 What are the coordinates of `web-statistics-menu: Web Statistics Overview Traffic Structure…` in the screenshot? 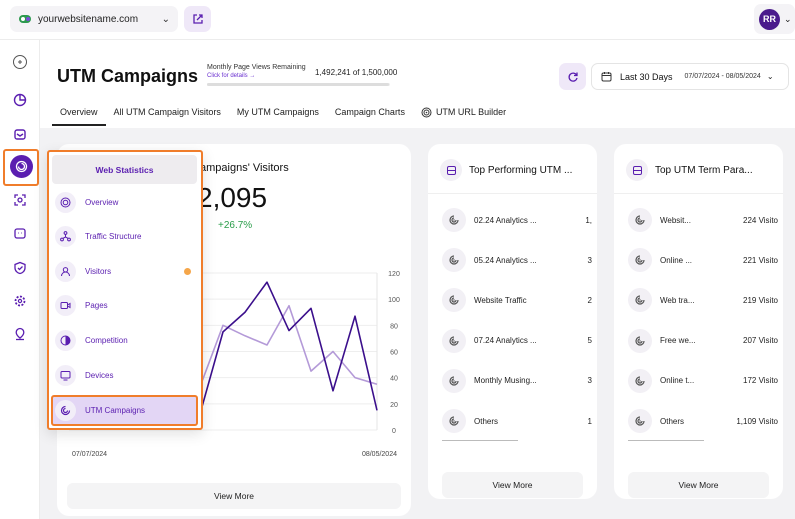 It's located at (125, 290).